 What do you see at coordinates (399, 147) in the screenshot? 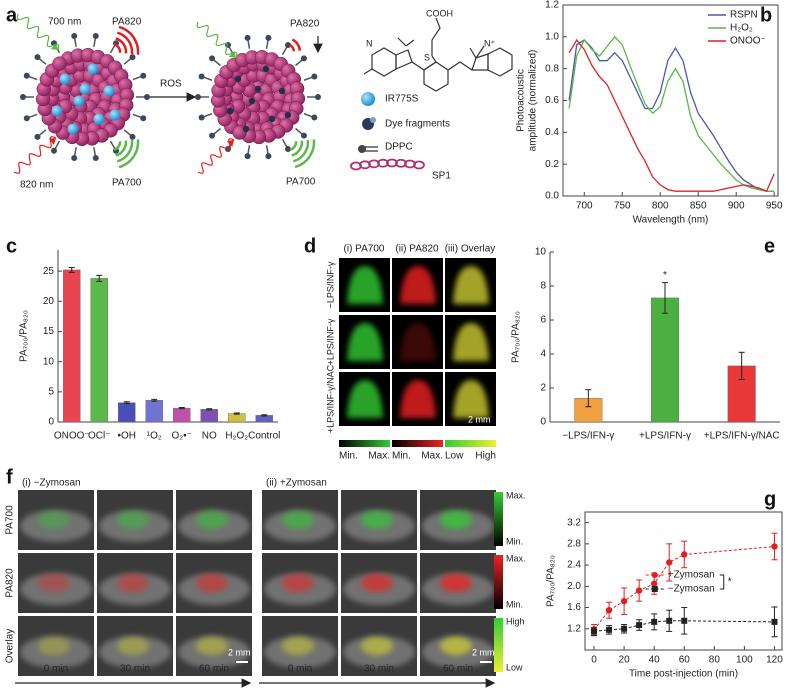
I see `legend-label: DPPC` at bounding box center [399, 147].